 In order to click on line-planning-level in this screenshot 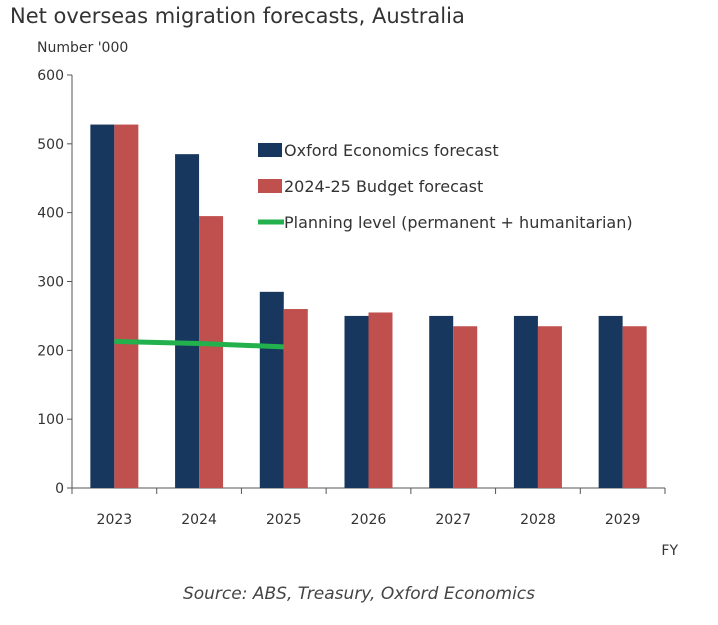, I will do `click(199, 344)`.